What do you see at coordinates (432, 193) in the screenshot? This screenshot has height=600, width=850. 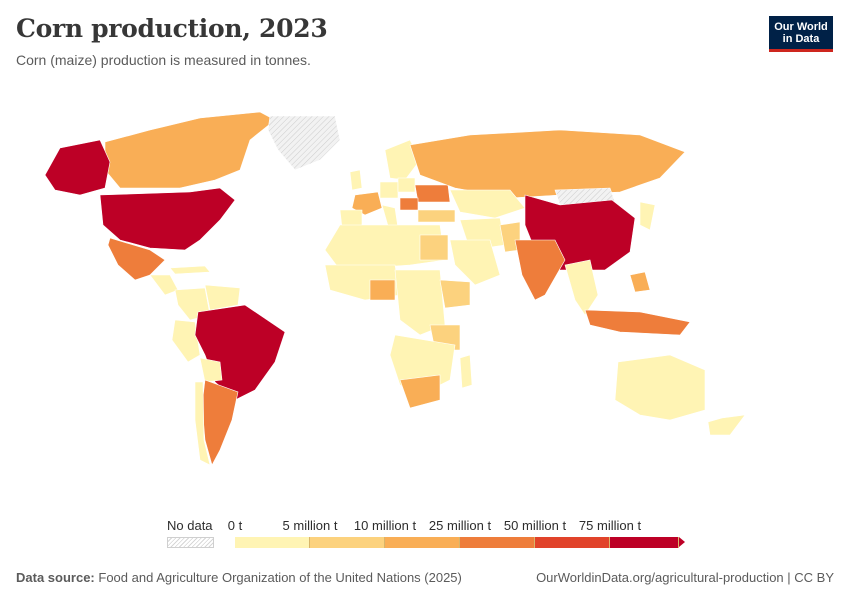 I see `country-ukraine` at bounding box center [432, 193].